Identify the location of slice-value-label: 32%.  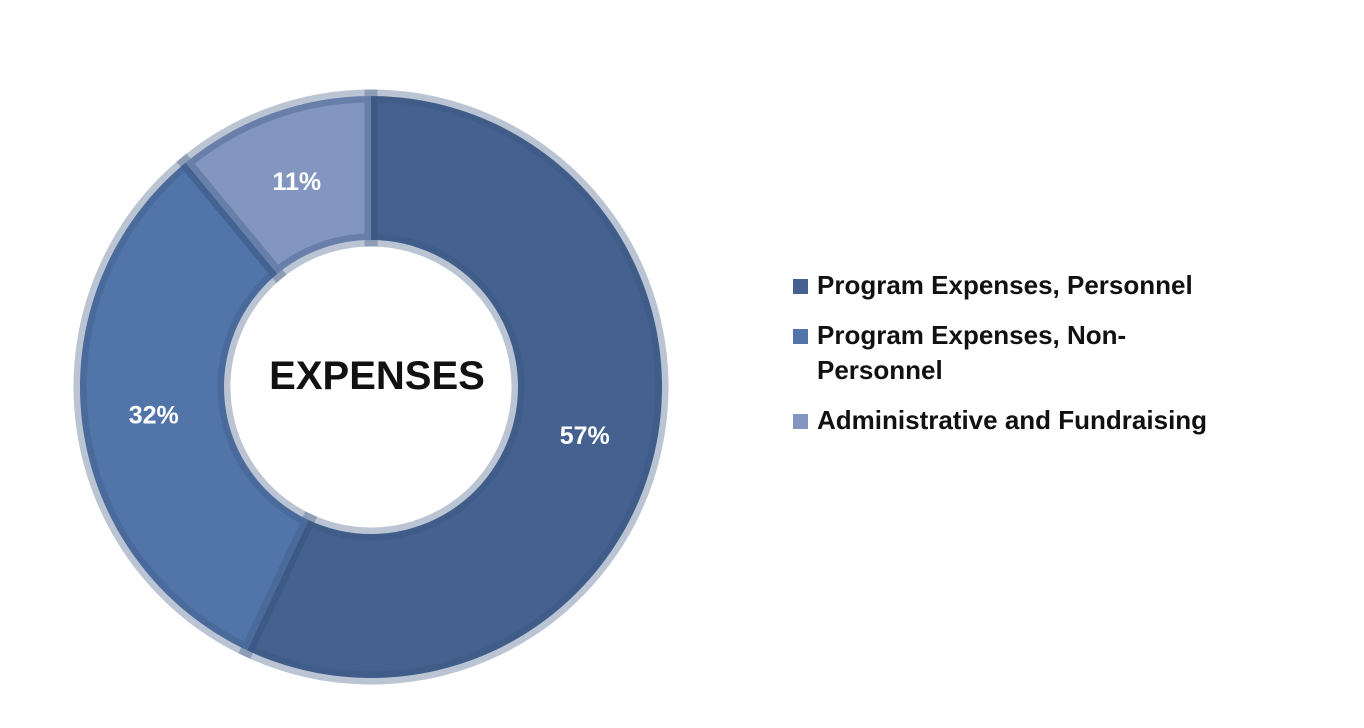
(154, 415).